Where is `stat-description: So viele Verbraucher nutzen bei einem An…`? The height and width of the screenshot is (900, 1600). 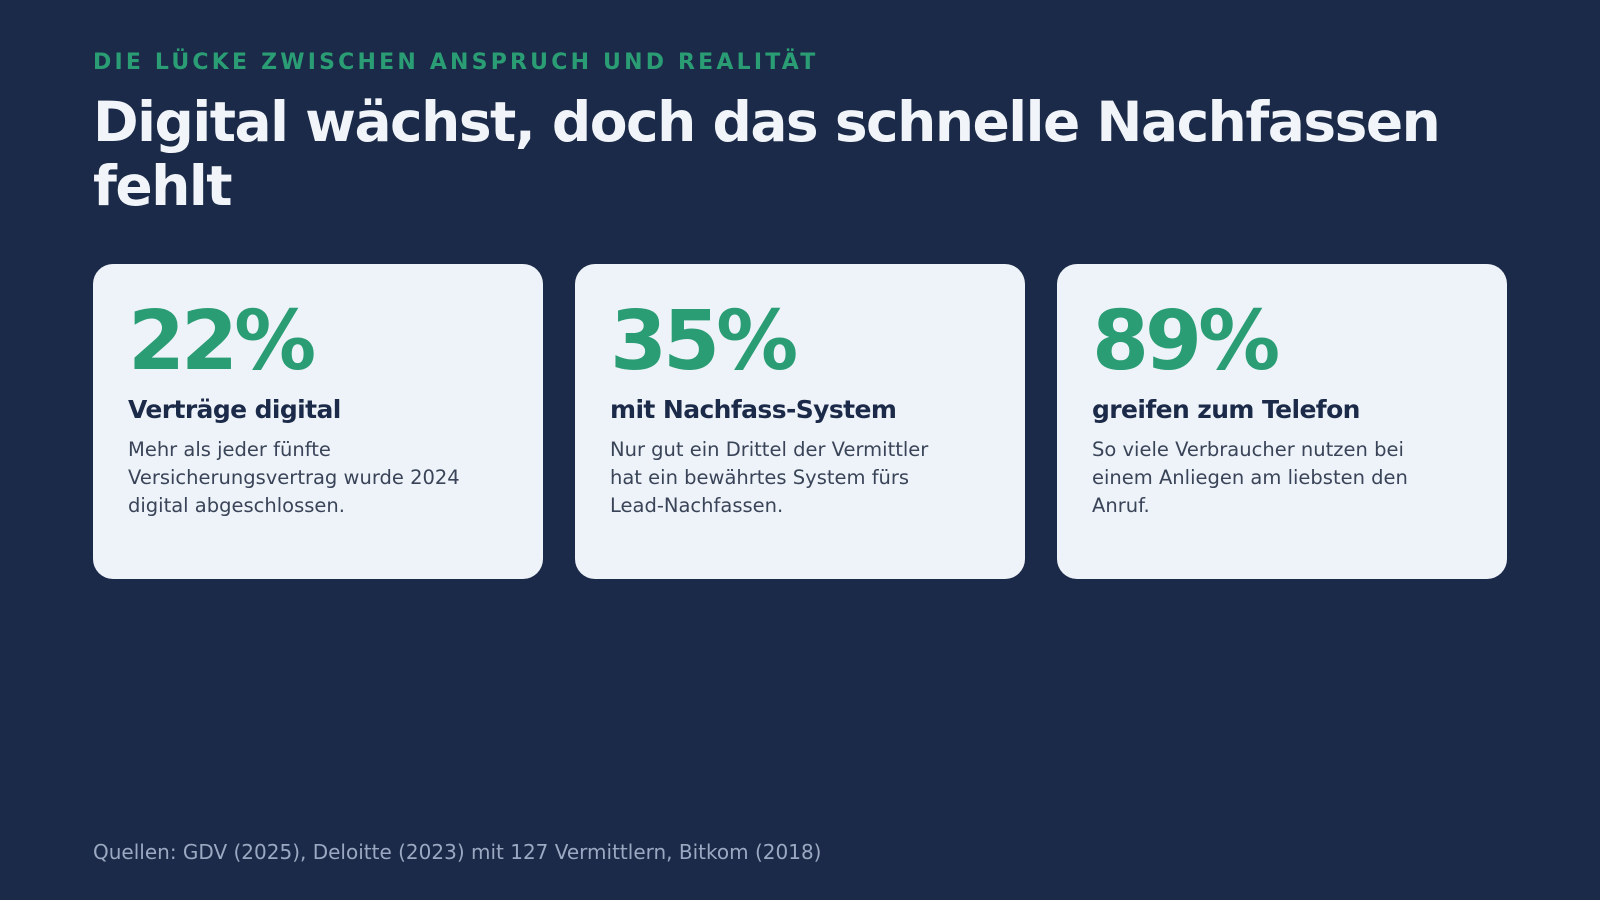
stat-description: So viele Verbraucher nutzen bei einem An… is located at coordinates (1250, 477).